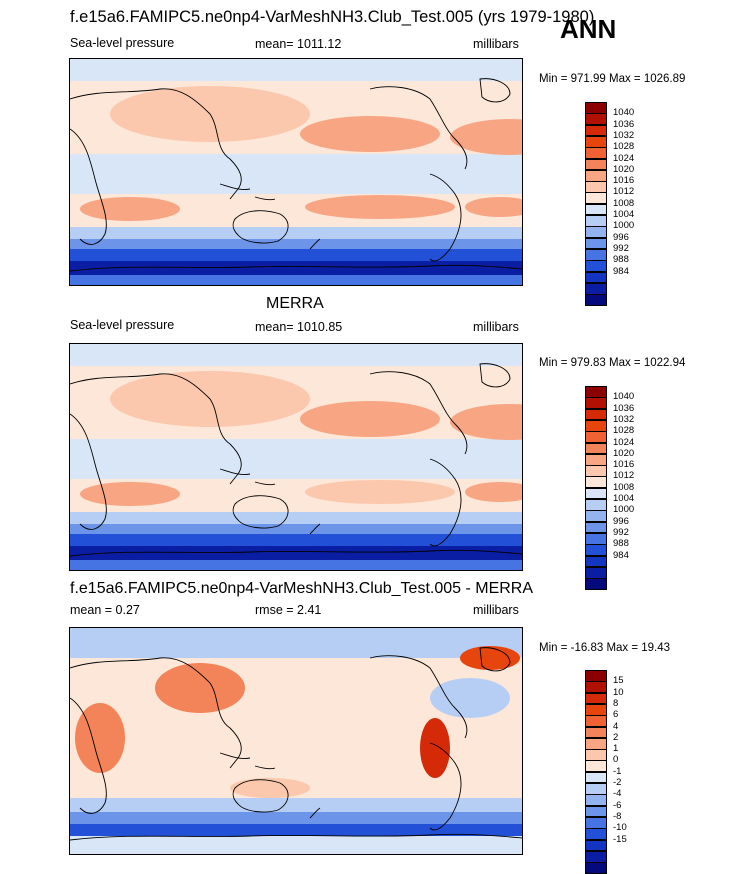 Image resolution: width=733 pixels, height=874 pixels. What do you see at coordinates (299, 327) in the screenshot?
I see `panel2-mean-label: mean= 1010.85` at bounding box center [299, 327].